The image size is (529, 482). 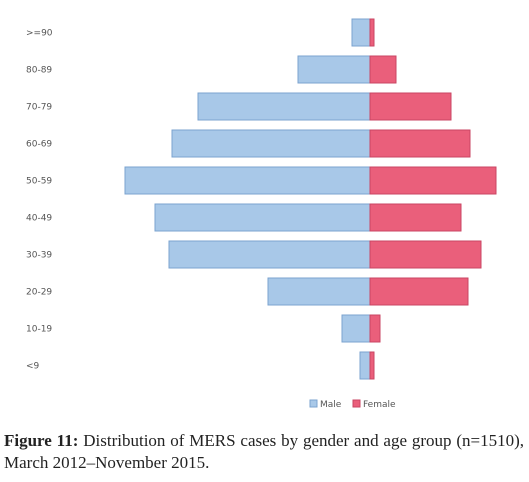 I want to click on tick-label-30-39: 30-39, so click(x=39, y=256).